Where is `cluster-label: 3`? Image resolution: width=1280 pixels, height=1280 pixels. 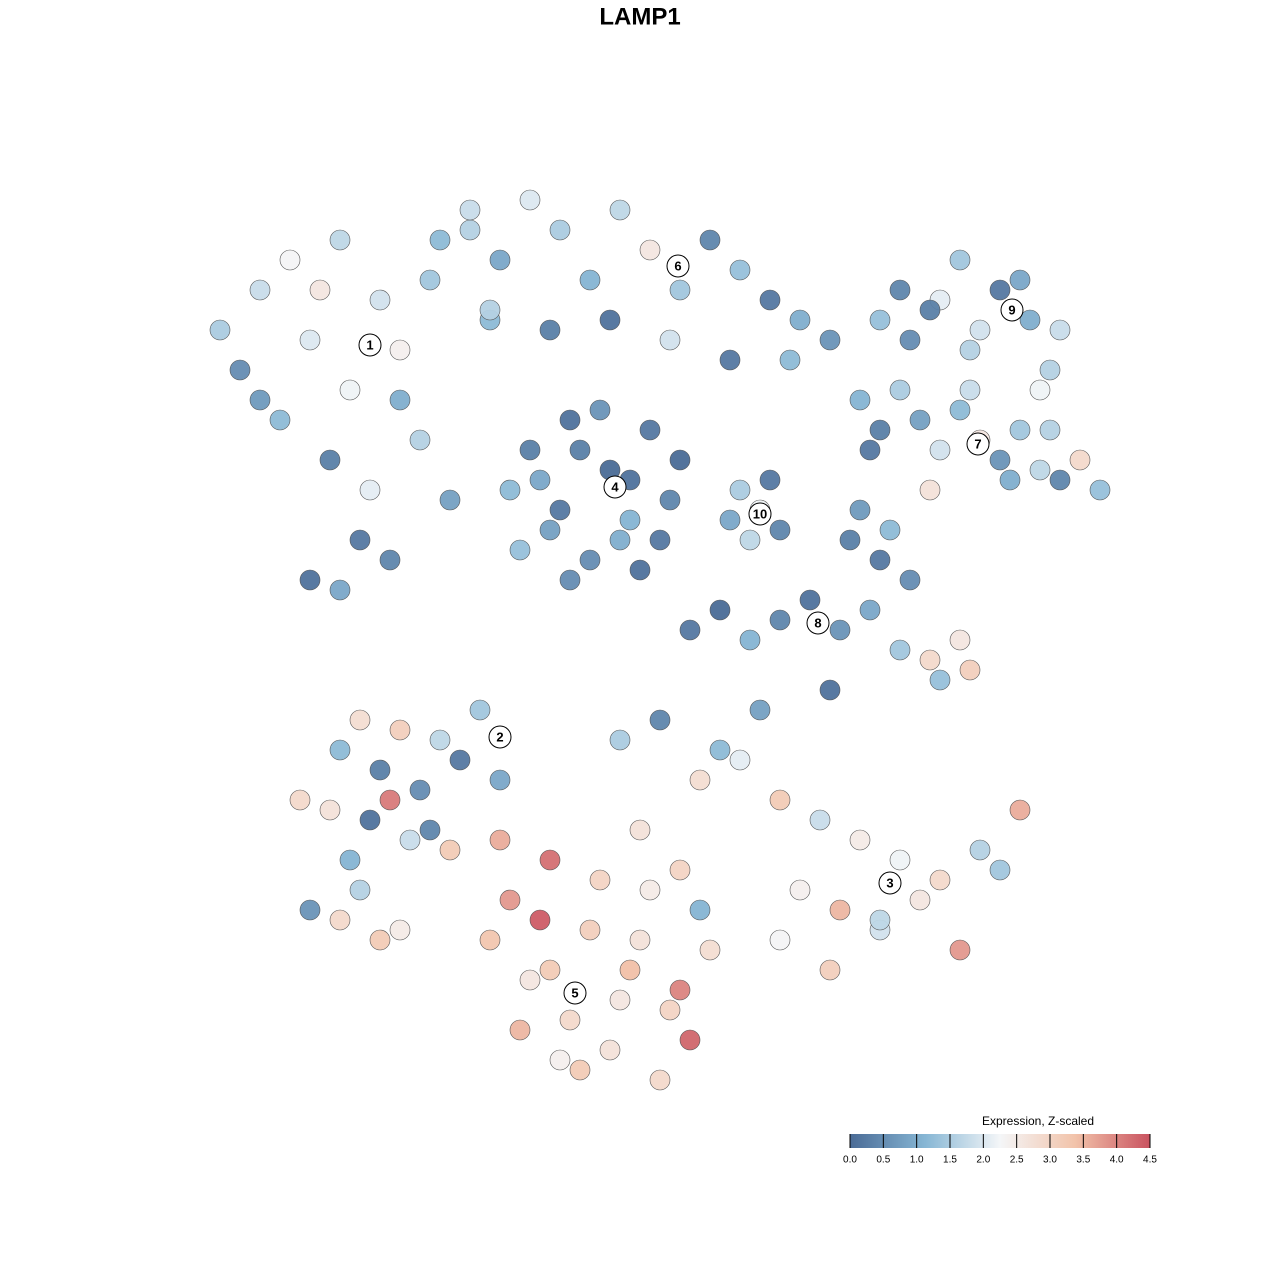 cluster-label: 3 is located at coordinates (889, 882).